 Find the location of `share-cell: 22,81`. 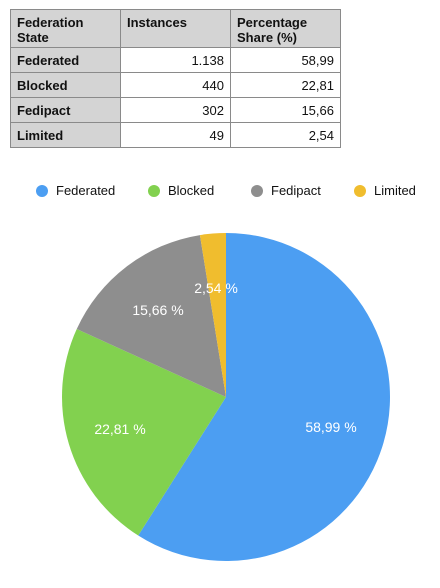

share-cell: 22,81 is located at coordinates (285, 85).